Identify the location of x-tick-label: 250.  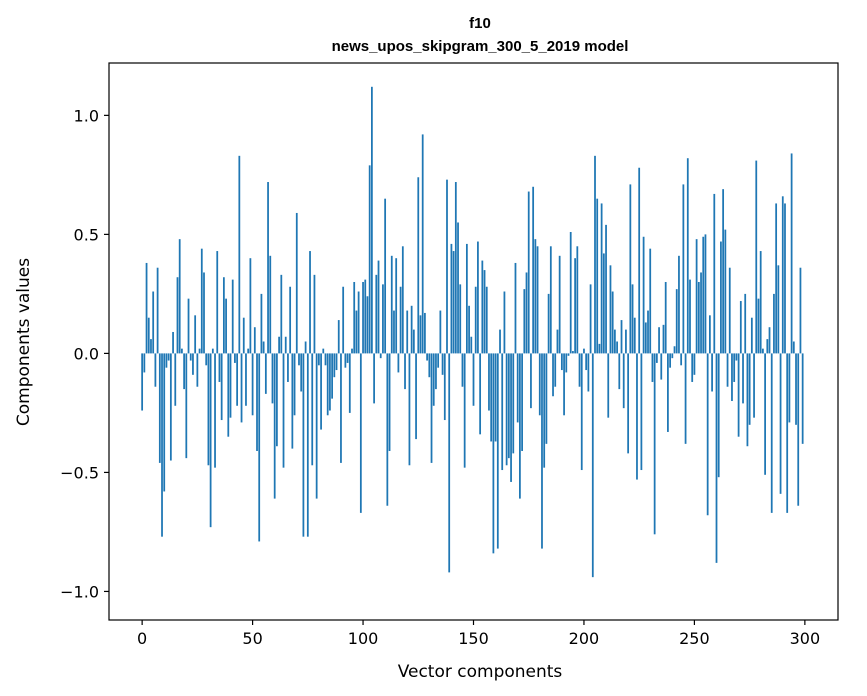
(694, 638).